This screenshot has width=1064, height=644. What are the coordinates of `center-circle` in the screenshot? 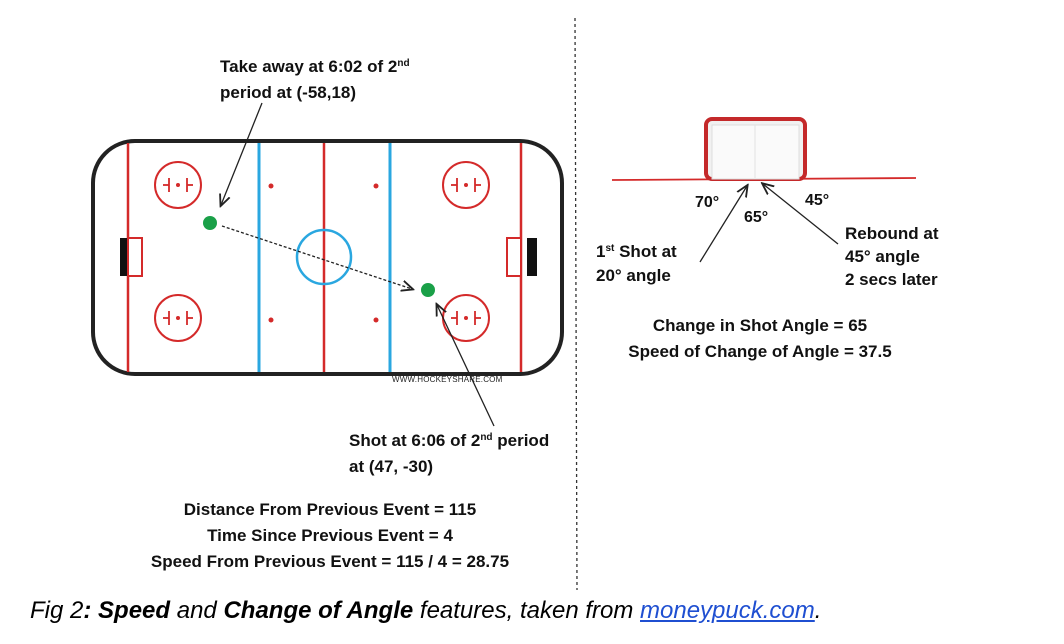 It's located at (324, 257).